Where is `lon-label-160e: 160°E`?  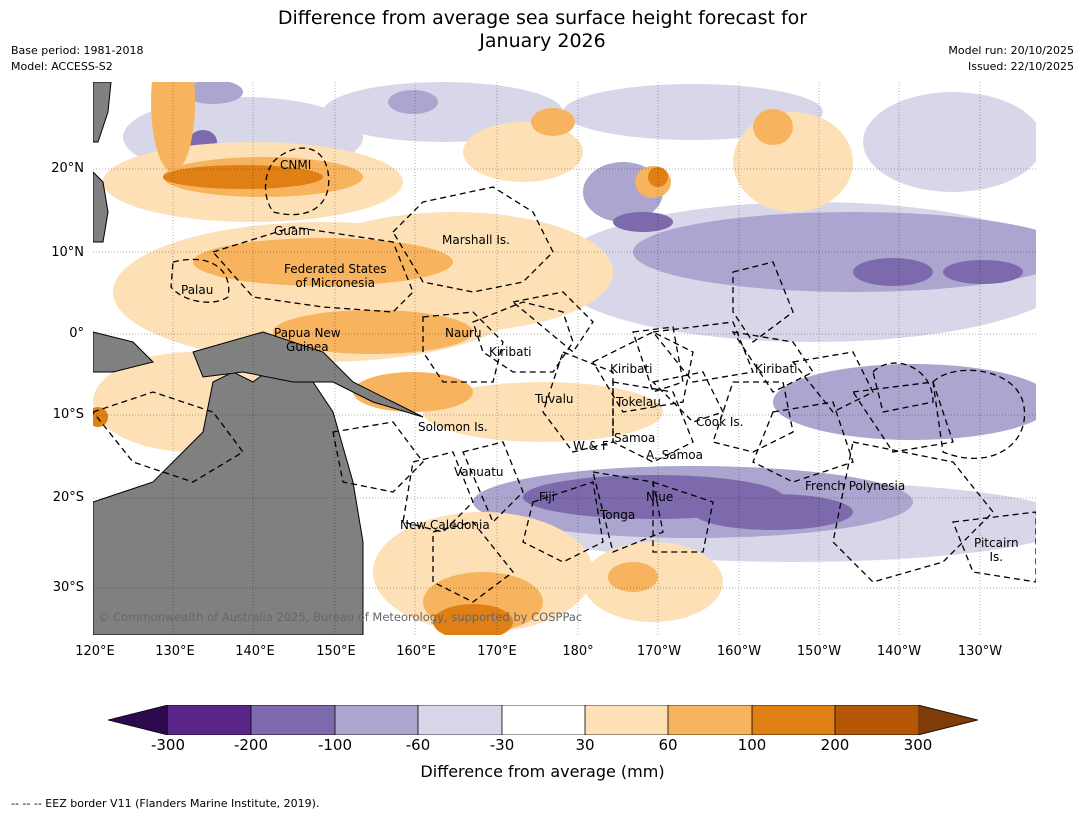 lon-label-160e: 160°E is located at coordinates (416, 651).